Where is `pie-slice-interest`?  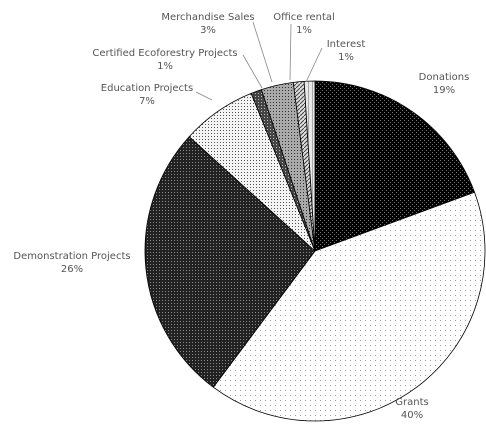
pie-slice-interest is located at coordinates (309, 166).